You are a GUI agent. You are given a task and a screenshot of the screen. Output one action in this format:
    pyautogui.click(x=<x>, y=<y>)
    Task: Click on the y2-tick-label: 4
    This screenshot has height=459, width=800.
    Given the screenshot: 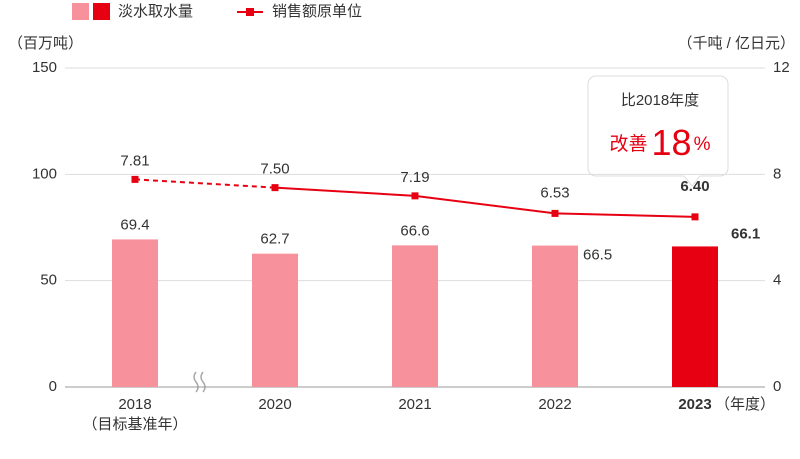 What is the action you would take?
    pyautogui.click(x=777, y=280)
    